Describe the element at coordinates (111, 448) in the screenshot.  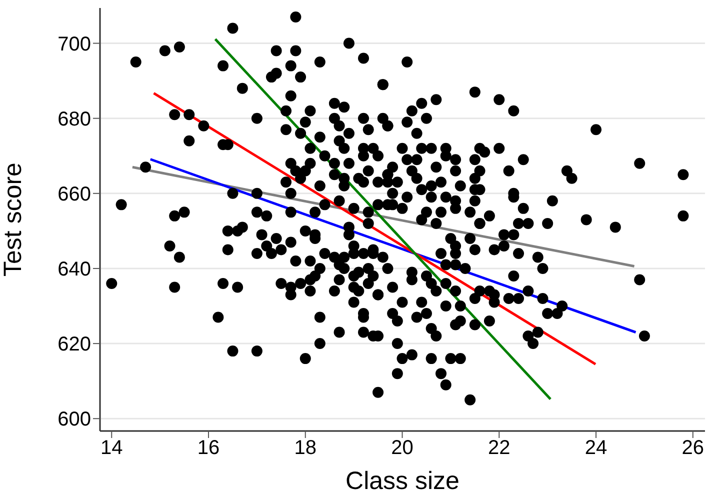
I see `x-tick-label: 14` at that location.